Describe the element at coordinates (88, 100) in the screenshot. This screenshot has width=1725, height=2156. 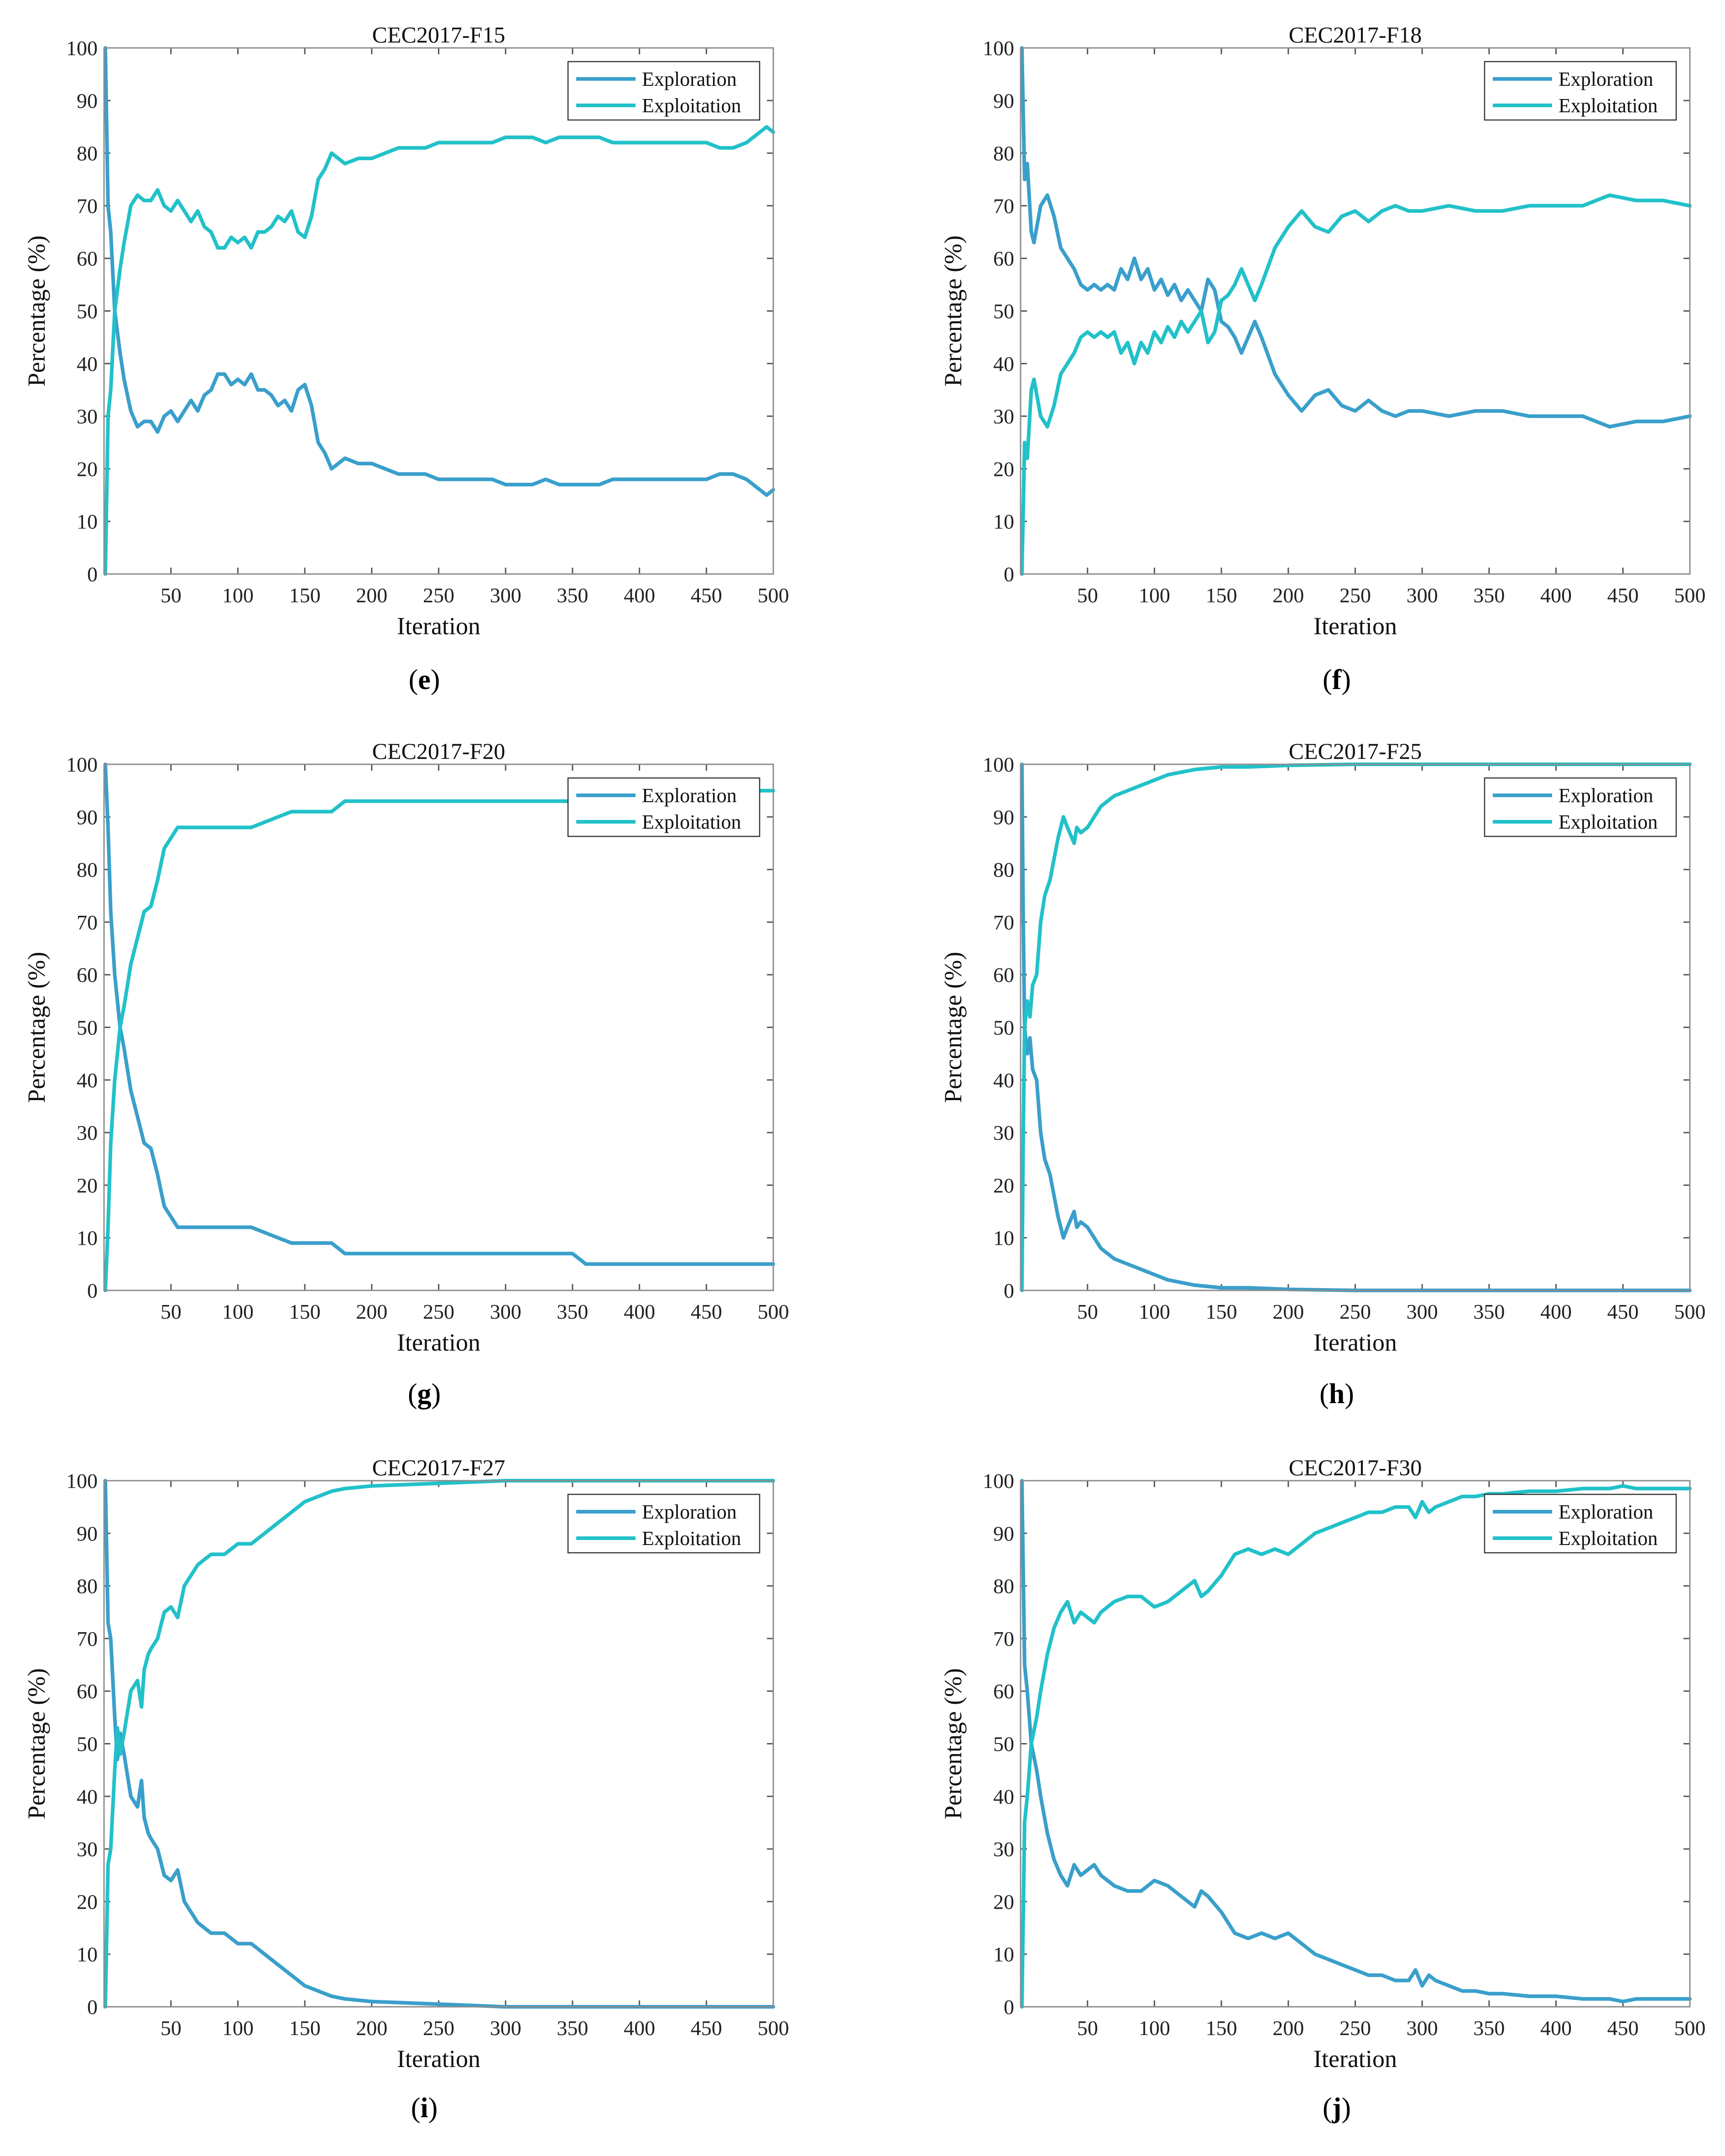
I see `y-tick-label: 90` at that location.